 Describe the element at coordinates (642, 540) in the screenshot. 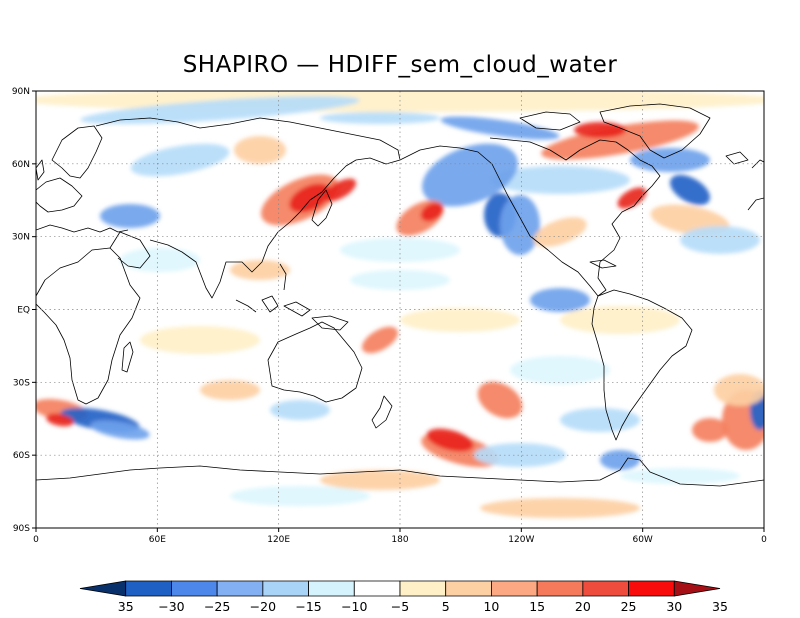

I see `lon-label: 60W` at that location.